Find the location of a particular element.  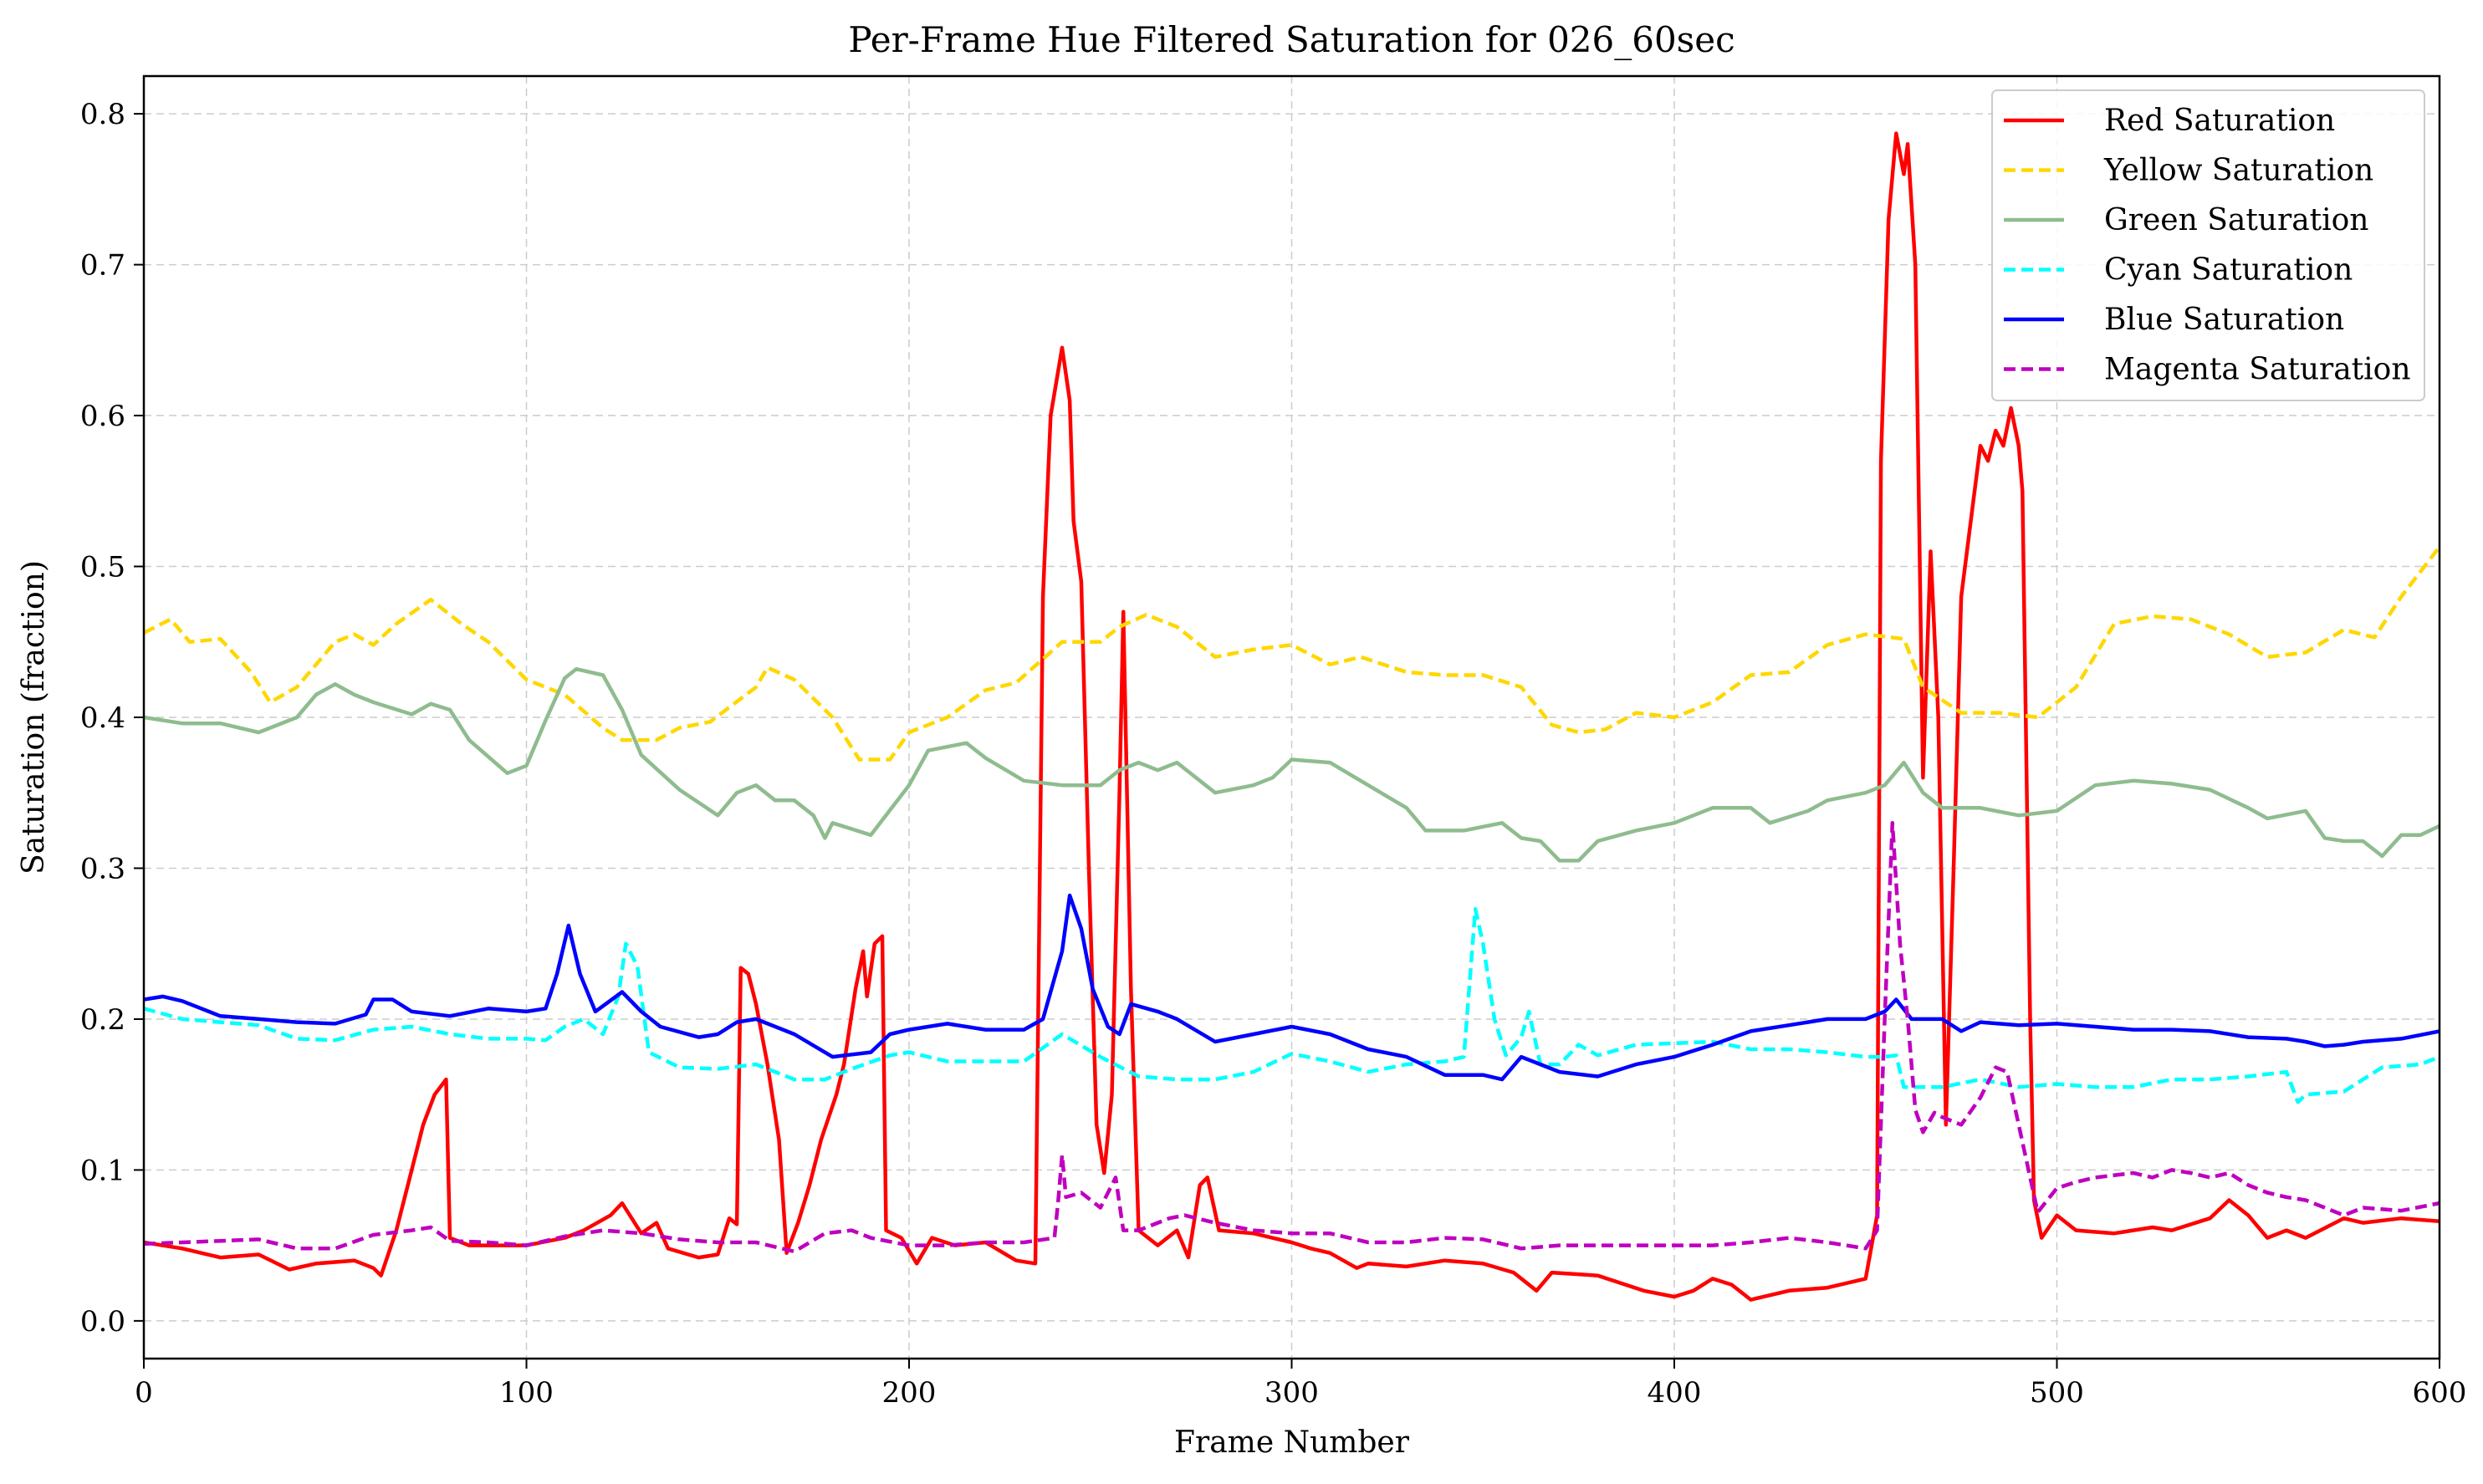

series-line-cyan-saturation is located at coordinates (1292, 1005).